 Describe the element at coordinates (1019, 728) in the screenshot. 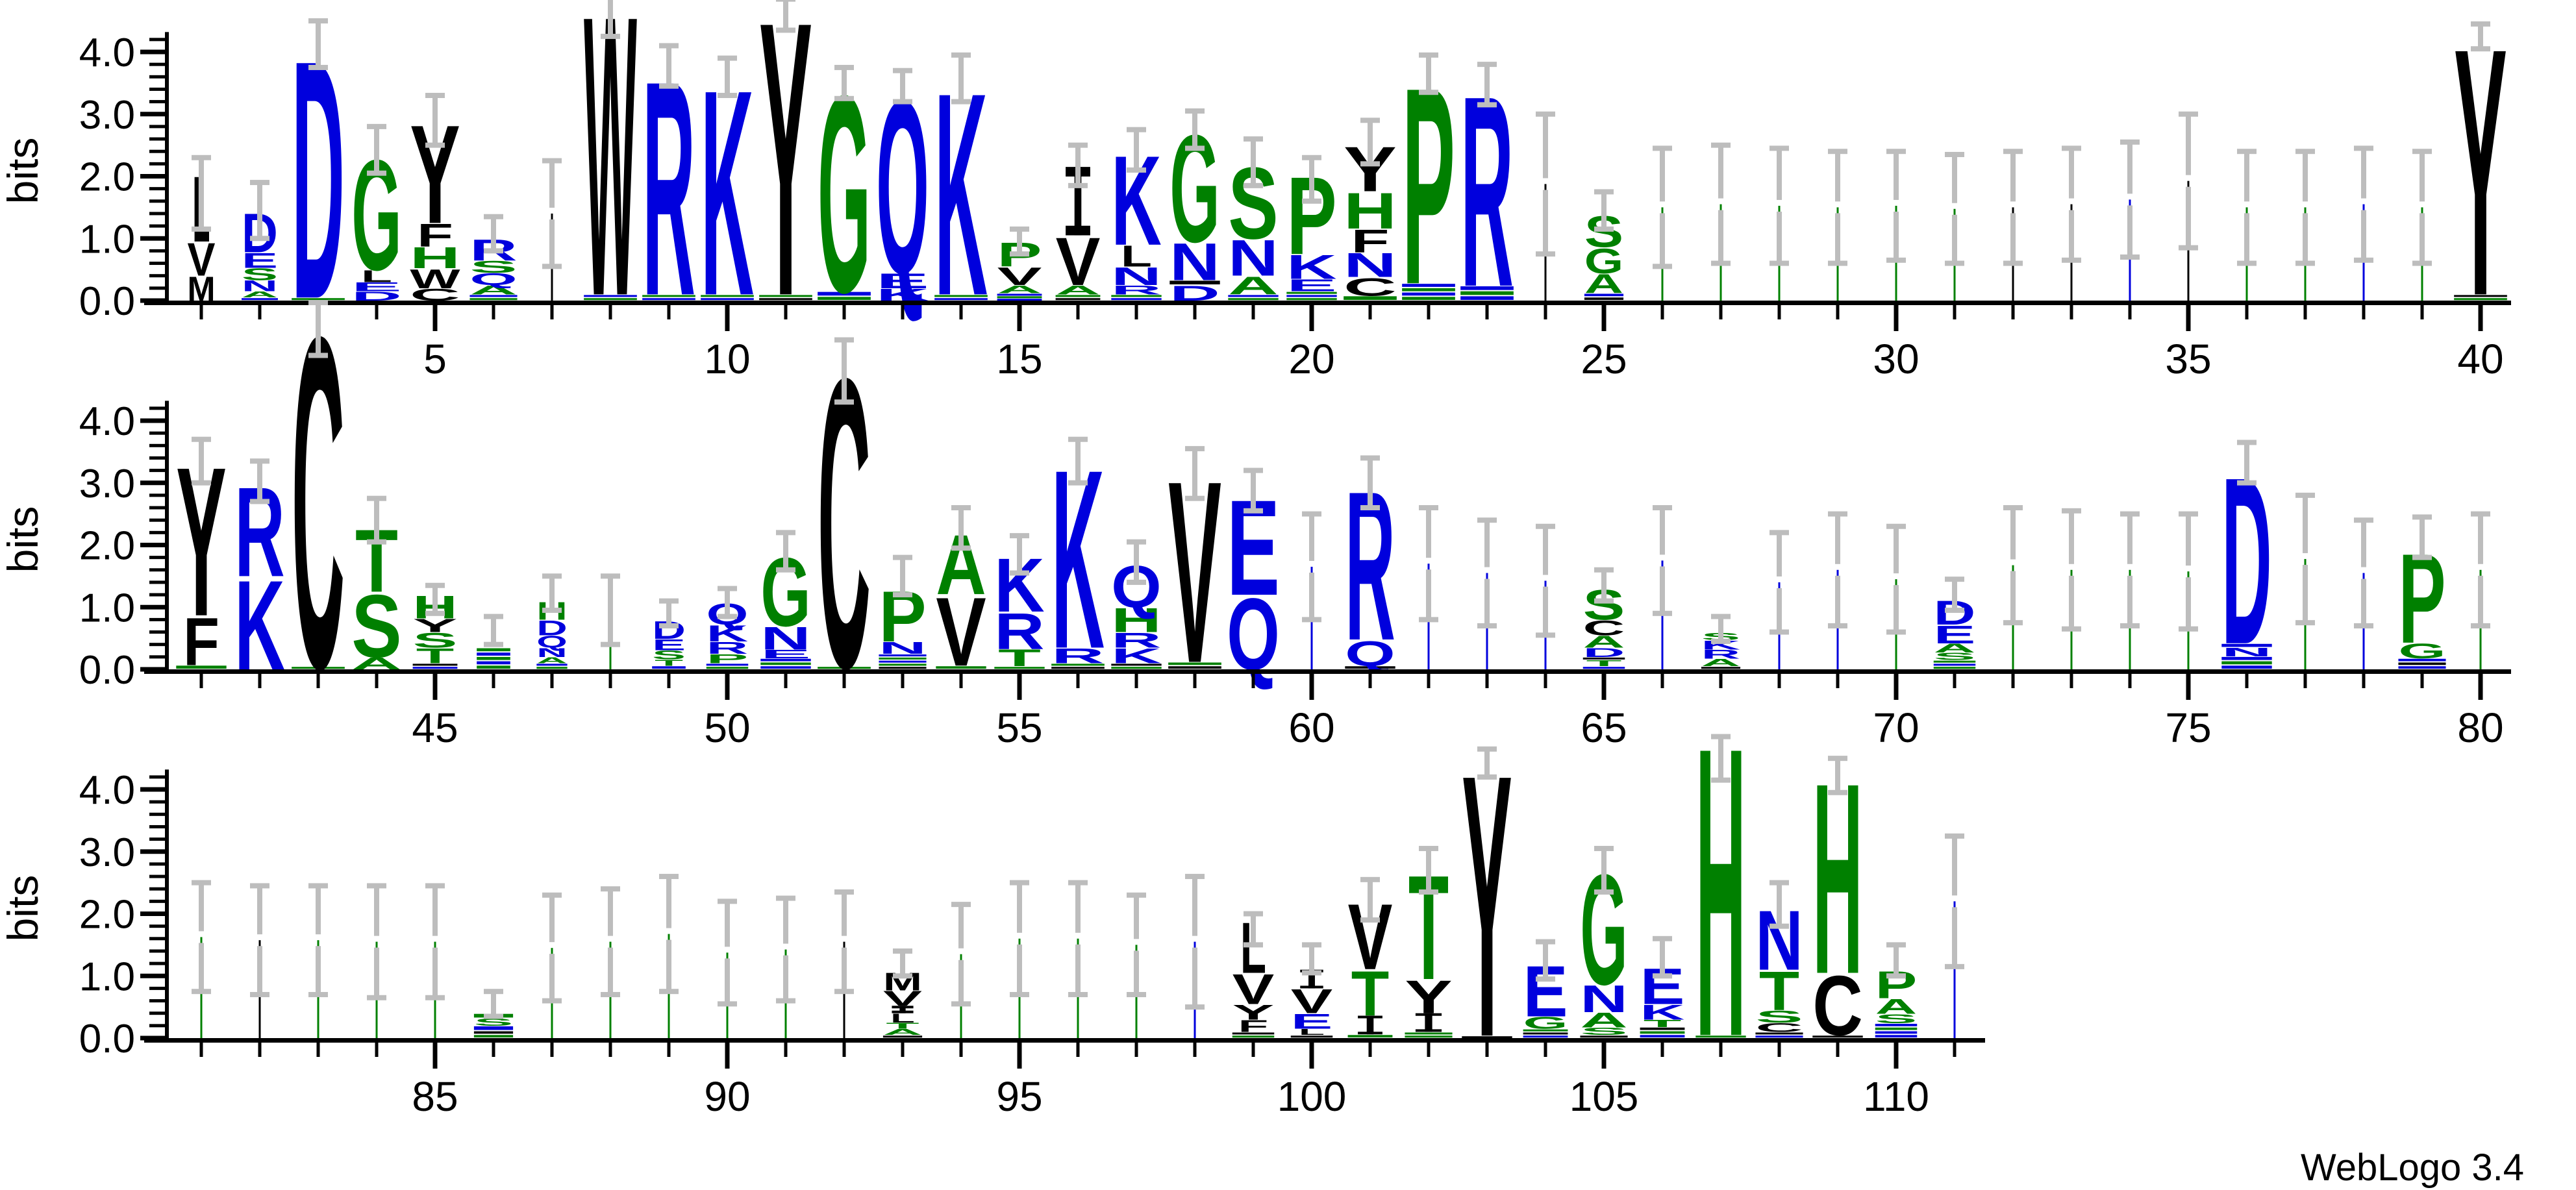

I see `svg-text: 55` at that location.